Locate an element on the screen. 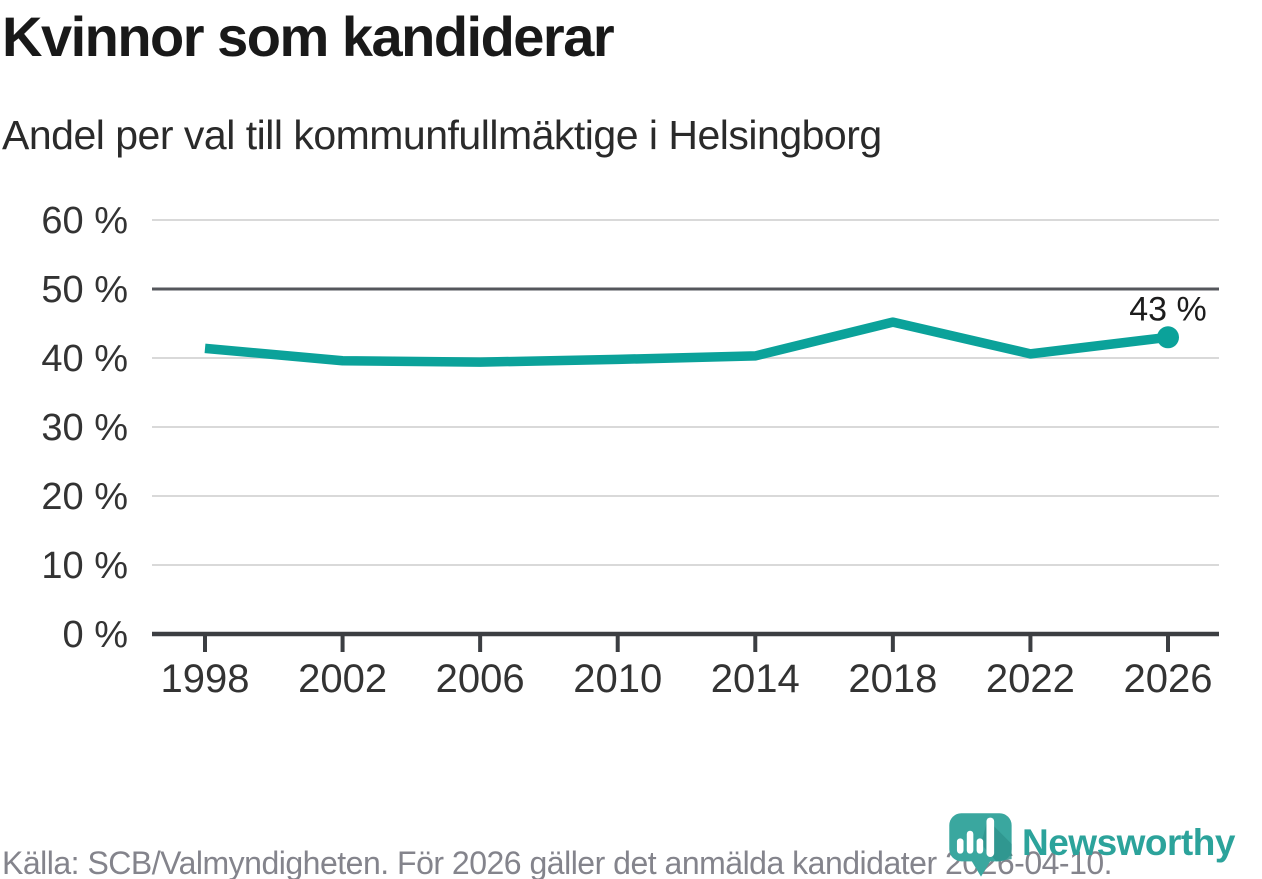 This screenshot has width=1262, height=879. x-tick-label: 2022 is located at coordinates (1030, 679).